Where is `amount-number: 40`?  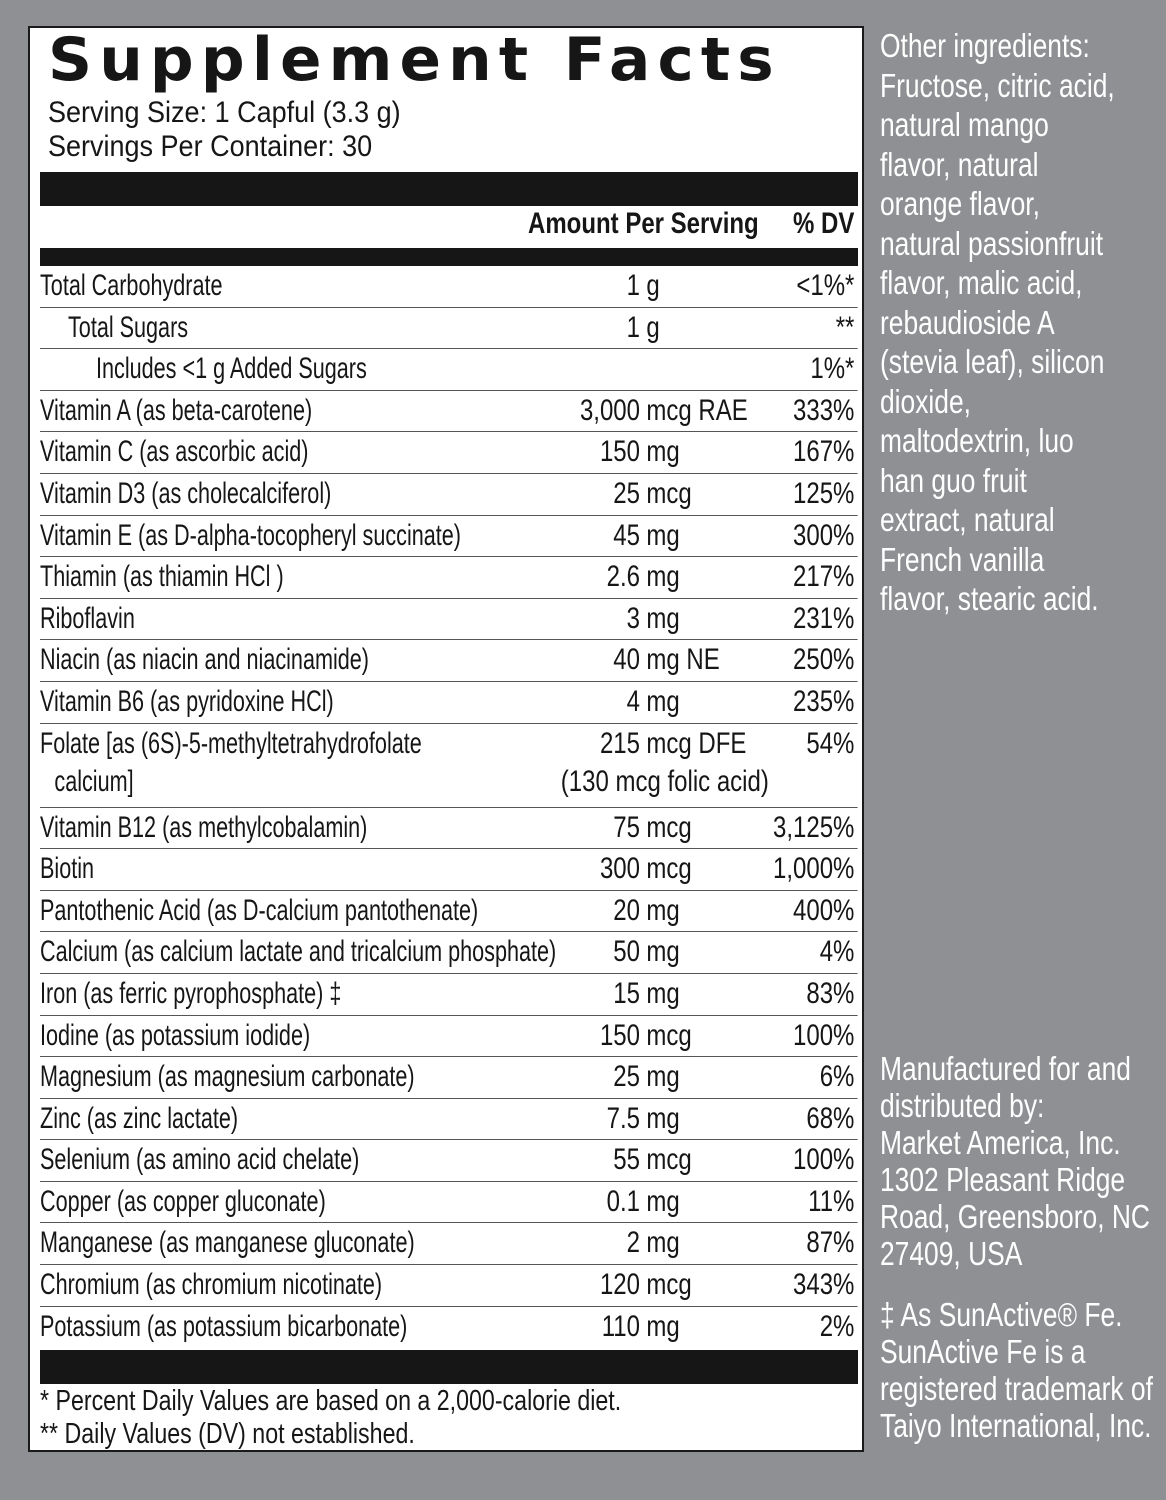 amount-number: 40 is located at coordinates (626, 660).